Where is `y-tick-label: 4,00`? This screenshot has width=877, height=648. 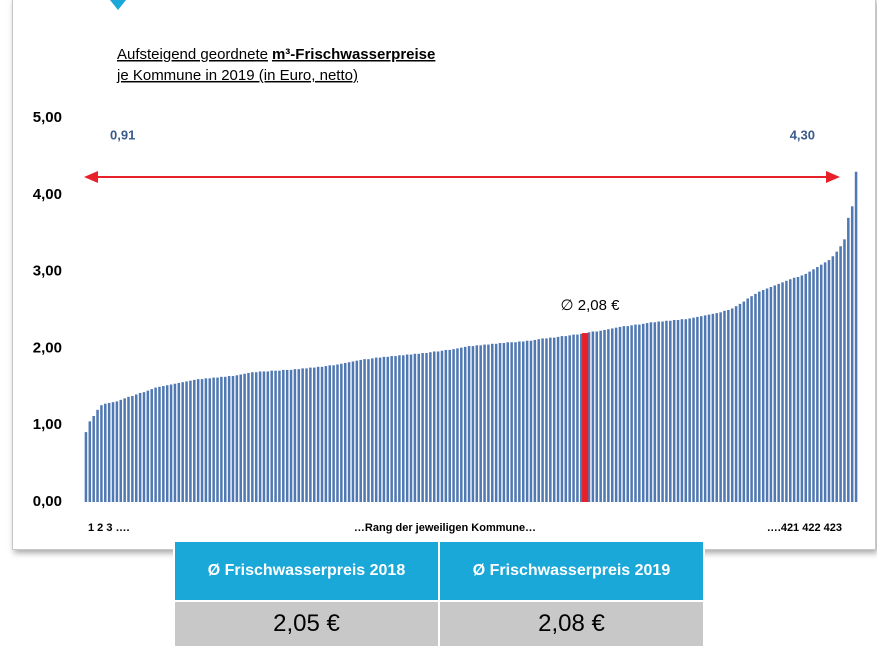
y-tick-label: 4,00 is located at coordinates (47, 194).